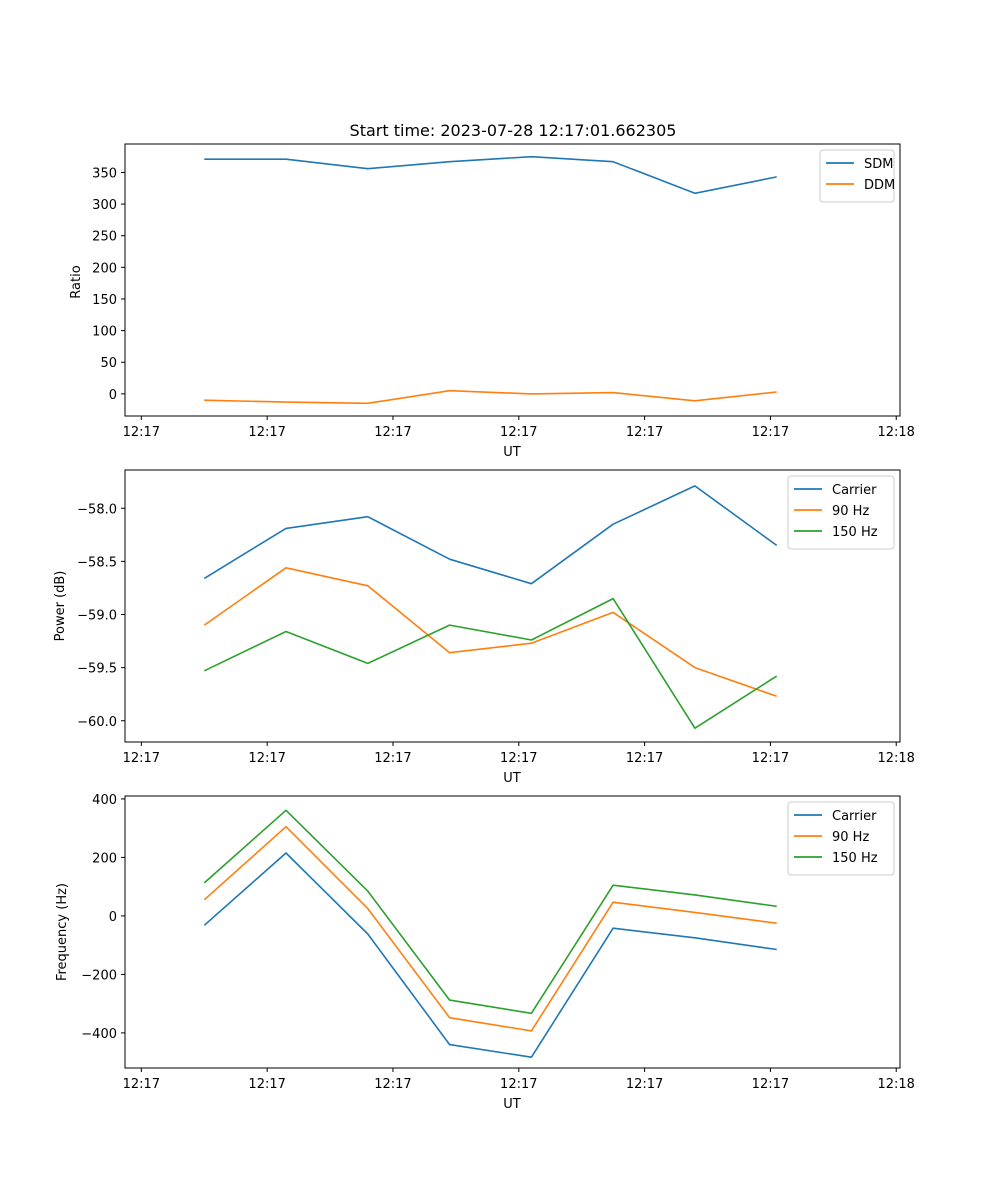  Describe the element at coordinates (490, 175) in the screenshot. I see `series-line-sdm` at that location.